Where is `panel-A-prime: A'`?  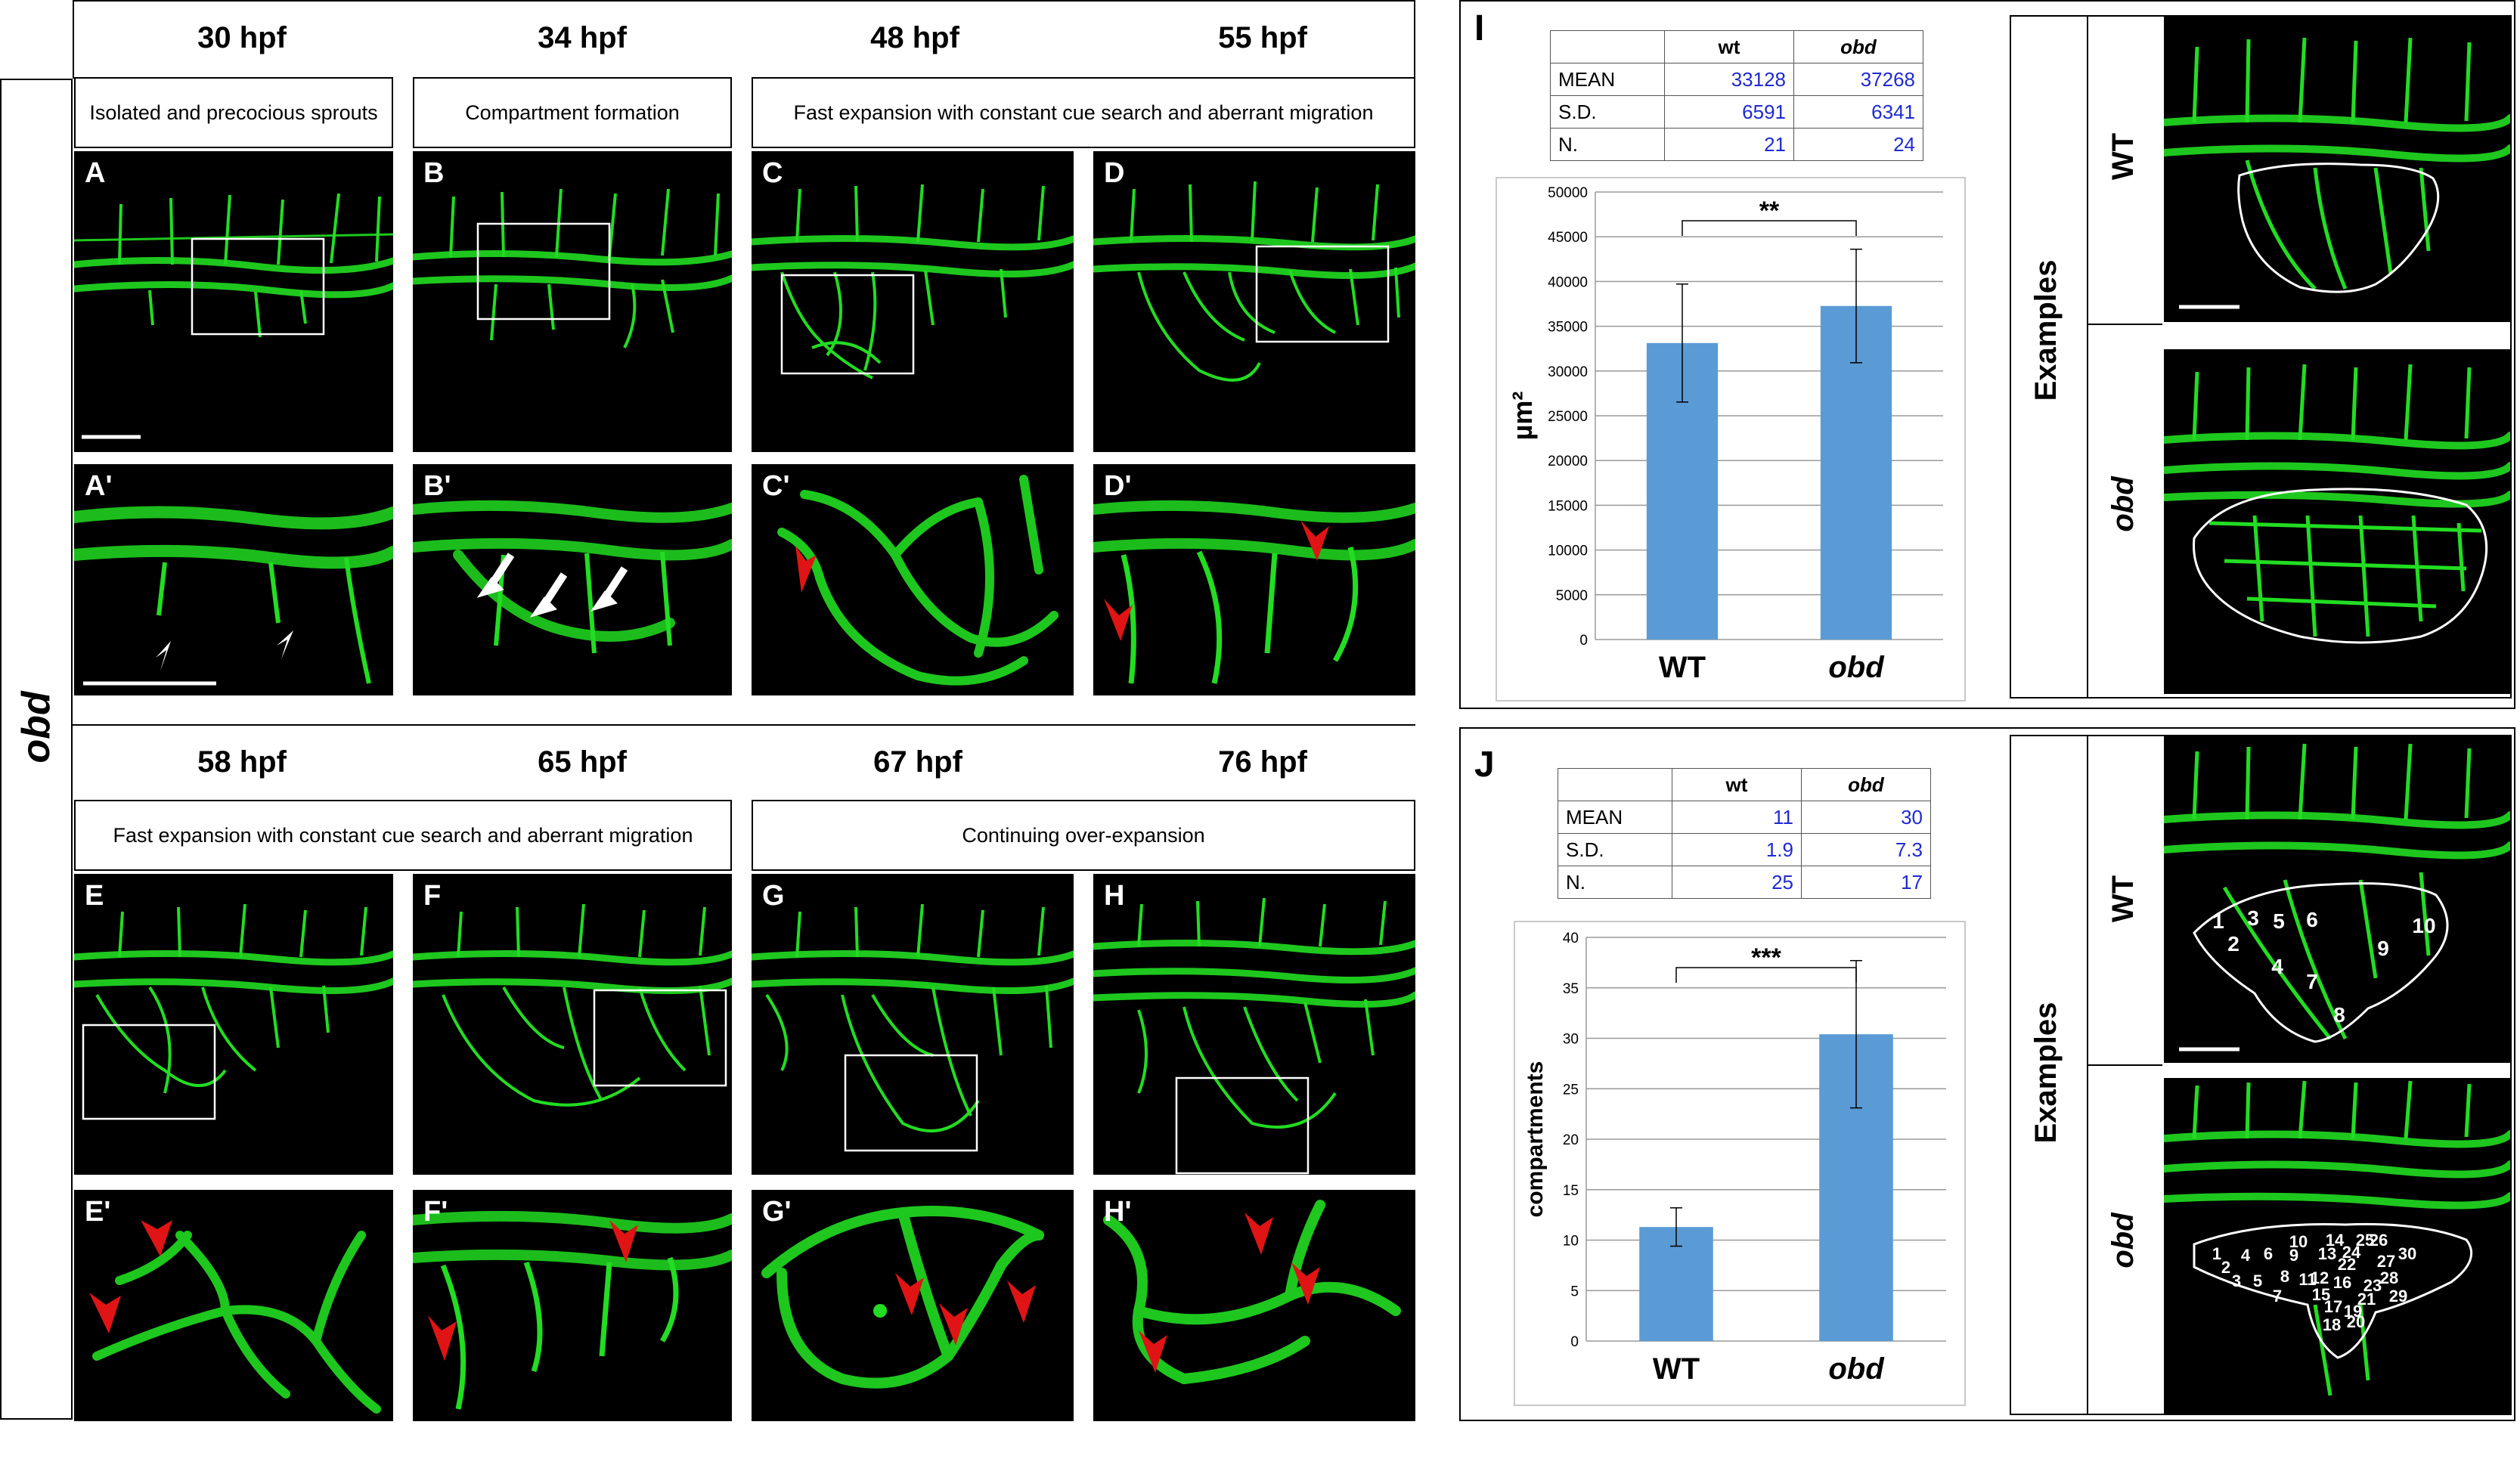
panel-A-prime: A' is located at coordinates (233, 579).